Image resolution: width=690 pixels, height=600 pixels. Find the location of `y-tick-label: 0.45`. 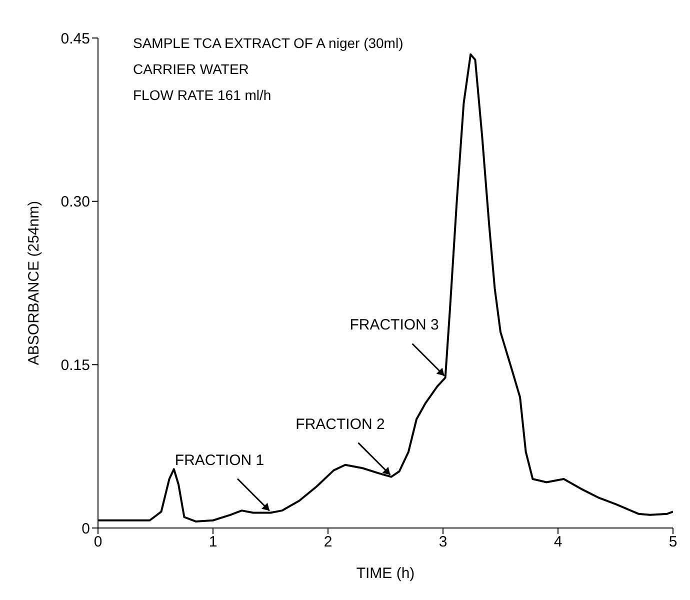

y-tick-label: 0.45 is located at coordinates (75, 39).